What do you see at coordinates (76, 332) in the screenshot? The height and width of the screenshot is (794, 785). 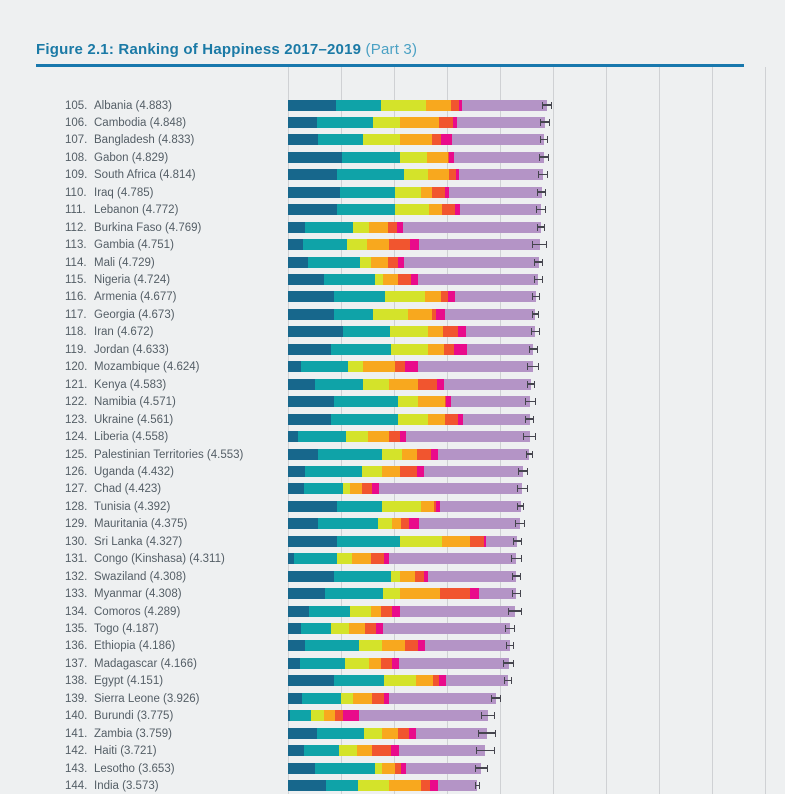 I see `country-rank: 118.` at bounding box center [76, 332].